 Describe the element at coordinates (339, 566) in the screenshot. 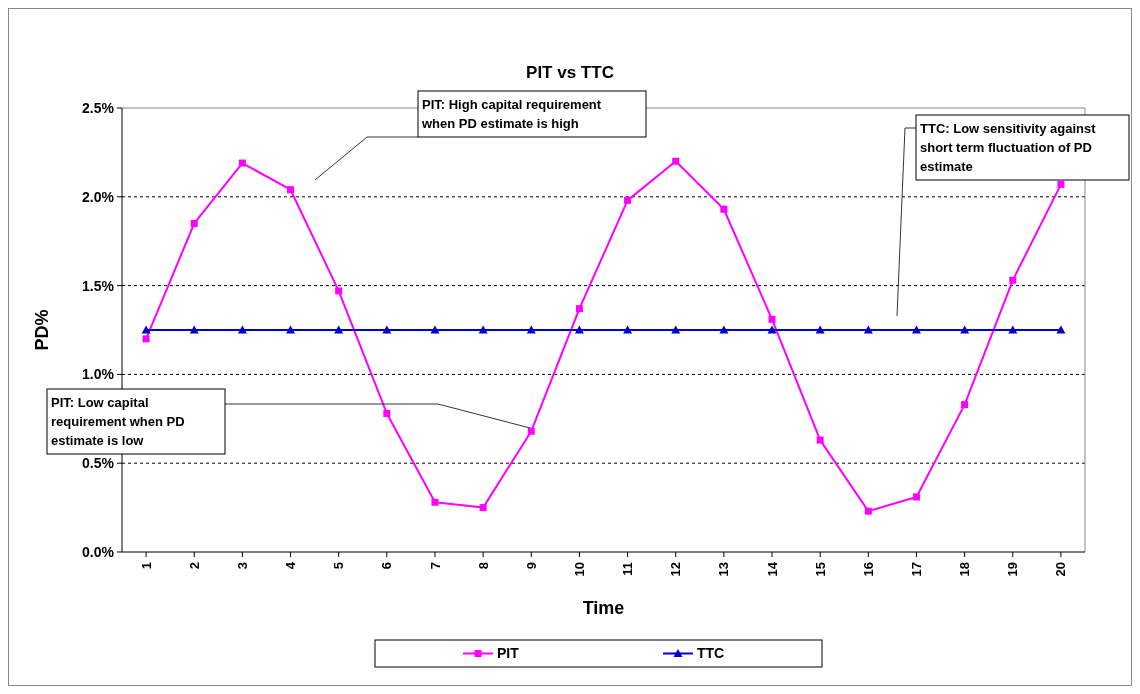

I see `x-tick-label: 5` at that location.